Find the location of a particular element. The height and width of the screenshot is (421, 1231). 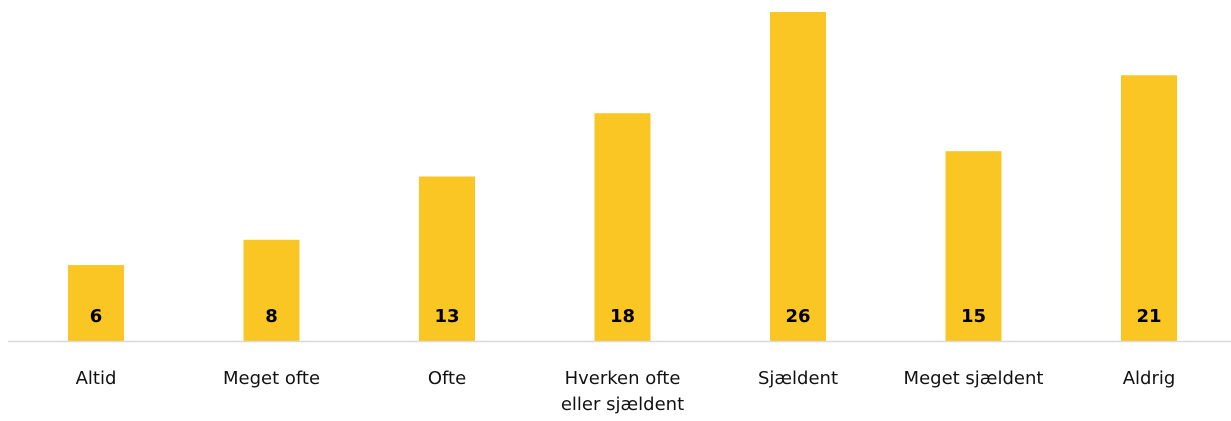

x-tick-label: Sjældent is located at coordinates (798, 378).